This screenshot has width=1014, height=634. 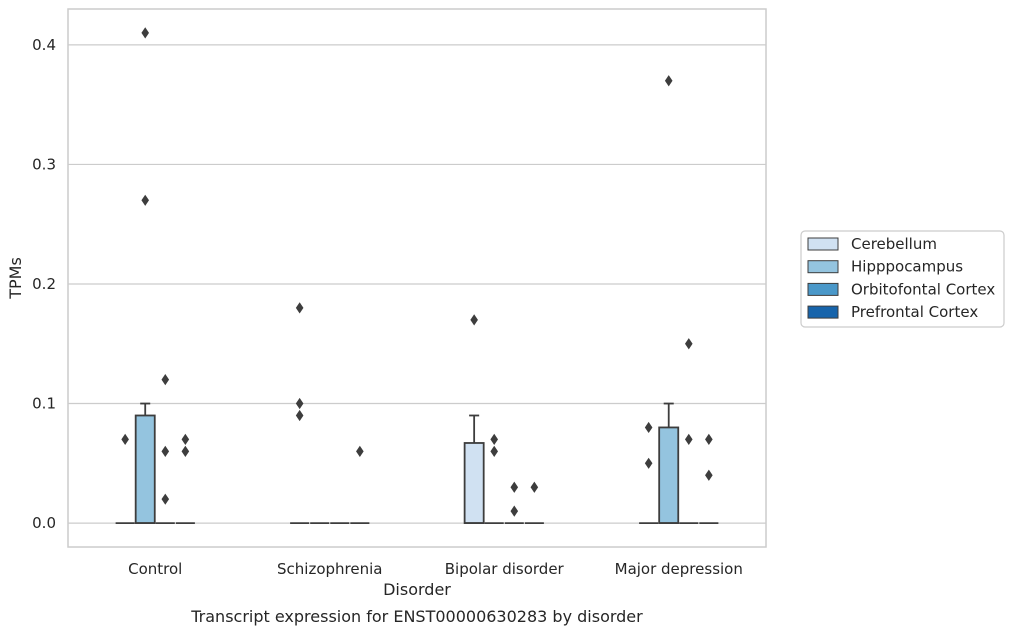 What do you see at coordinates (15, 278) in the screenshot?
I see `y-axis-label: TPMs` at bounding box center [15, 278].